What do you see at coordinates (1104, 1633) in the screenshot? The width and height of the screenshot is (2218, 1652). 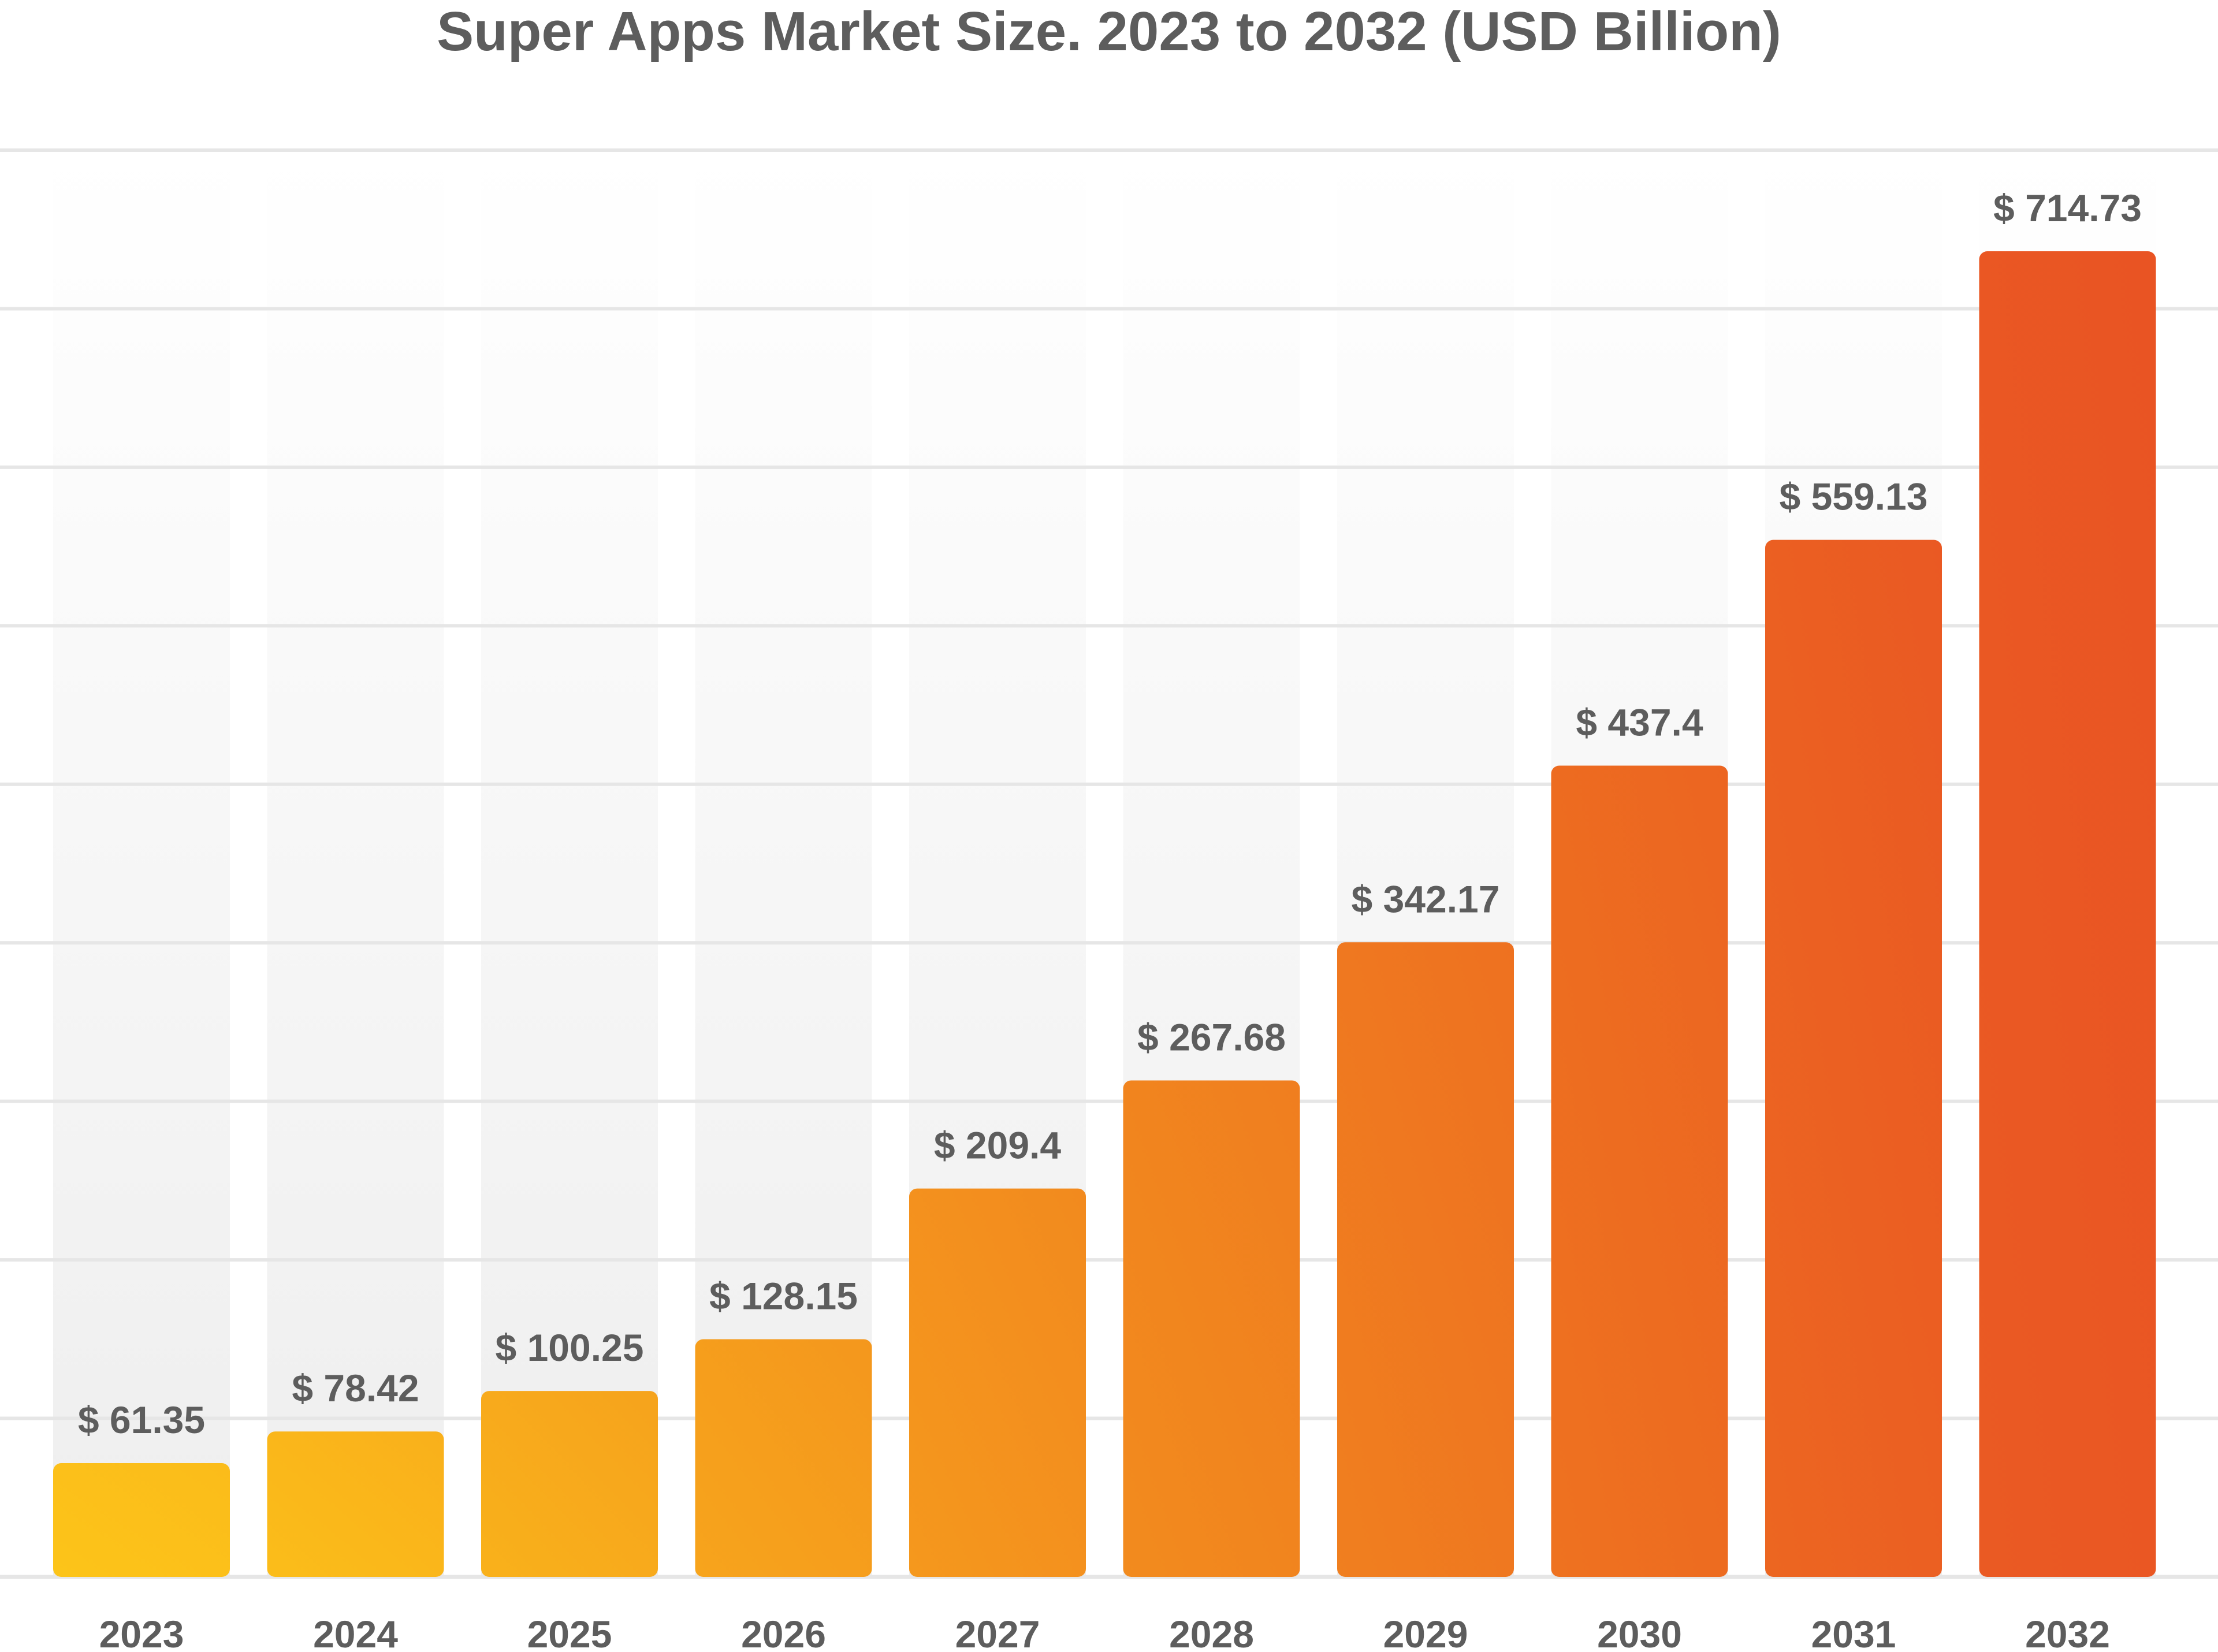 I see `x-axis-labels: 2023 2024 2025 2026 2027 2028 2029 2030 2031 2032` at bounding box center [1104, 1633].